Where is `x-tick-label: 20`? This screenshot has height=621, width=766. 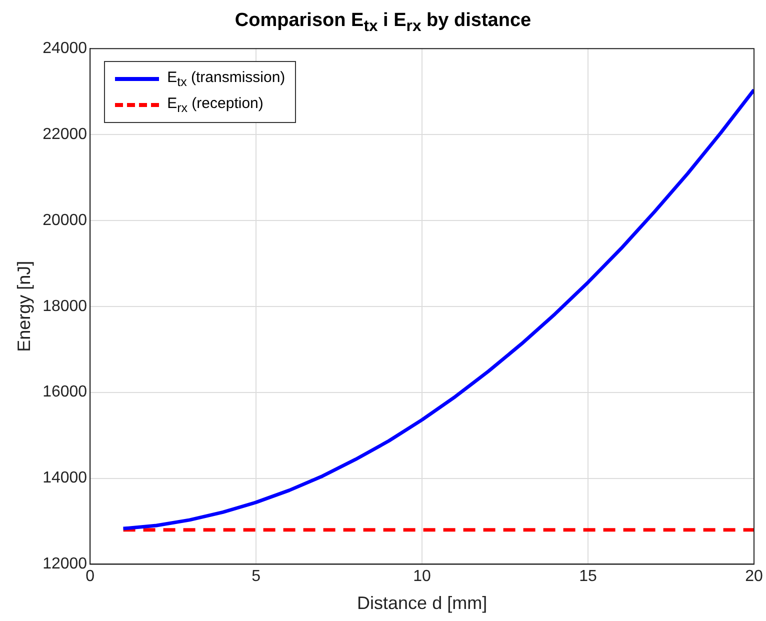 x-tick-label: 20 is located at coordinates (754, 577).